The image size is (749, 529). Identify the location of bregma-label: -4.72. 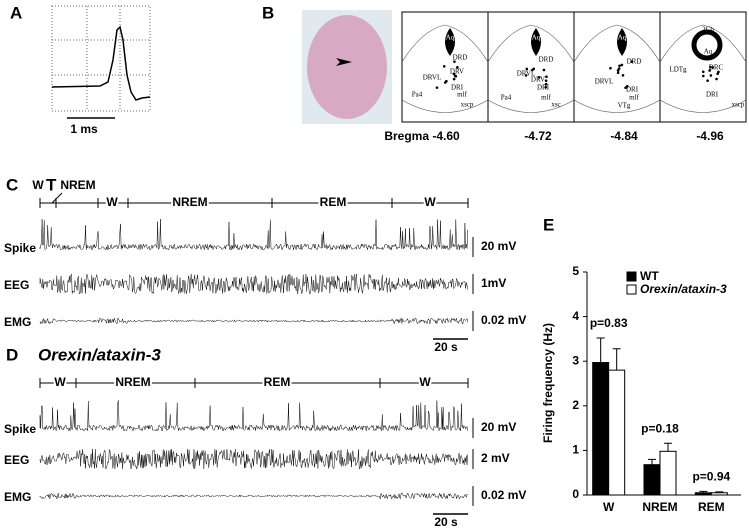
(538, 136).